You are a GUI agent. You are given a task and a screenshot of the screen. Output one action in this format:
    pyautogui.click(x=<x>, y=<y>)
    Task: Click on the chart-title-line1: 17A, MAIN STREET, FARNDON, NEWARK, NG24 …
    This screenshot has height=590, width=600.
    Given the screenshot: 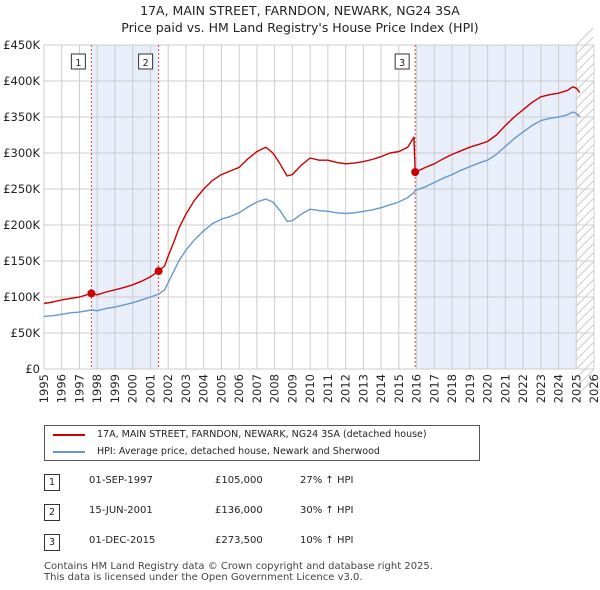 What is the action you would take?
    pyautogui.click(x=300, y=10)
    